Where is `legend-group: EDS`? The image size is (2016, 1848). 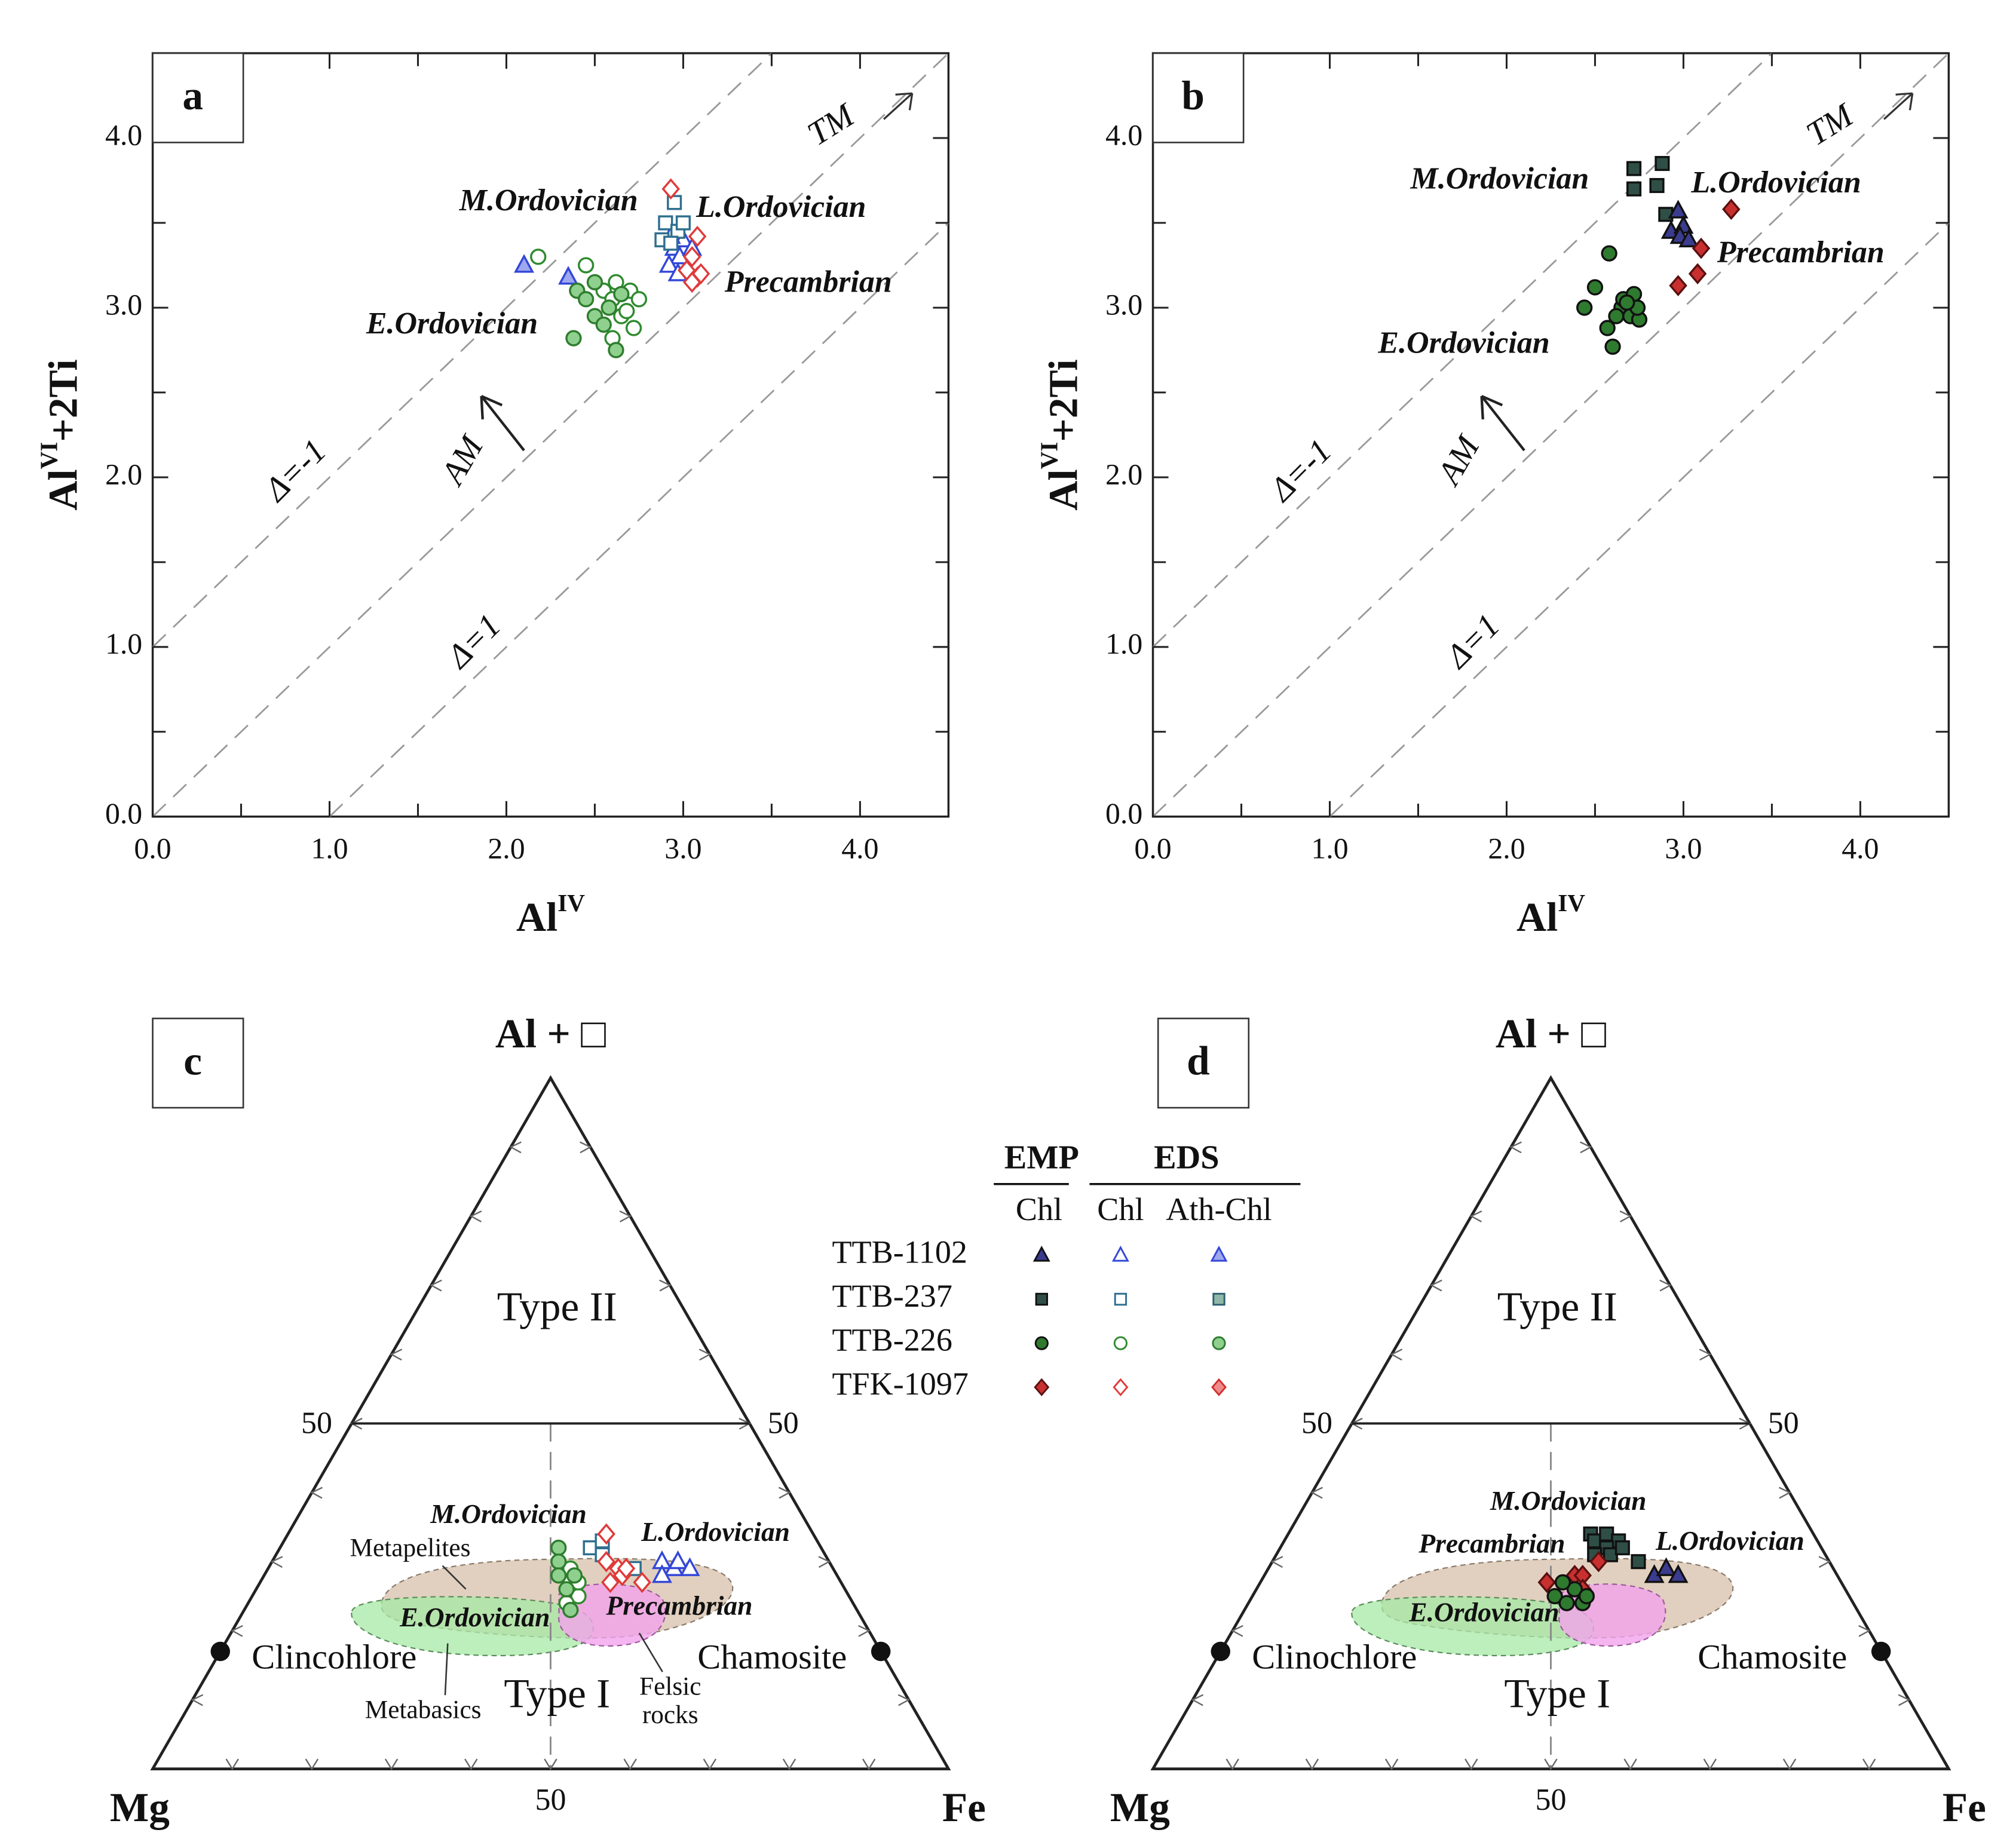 legend-group: EDS is located at coordinates (1187, 1157).